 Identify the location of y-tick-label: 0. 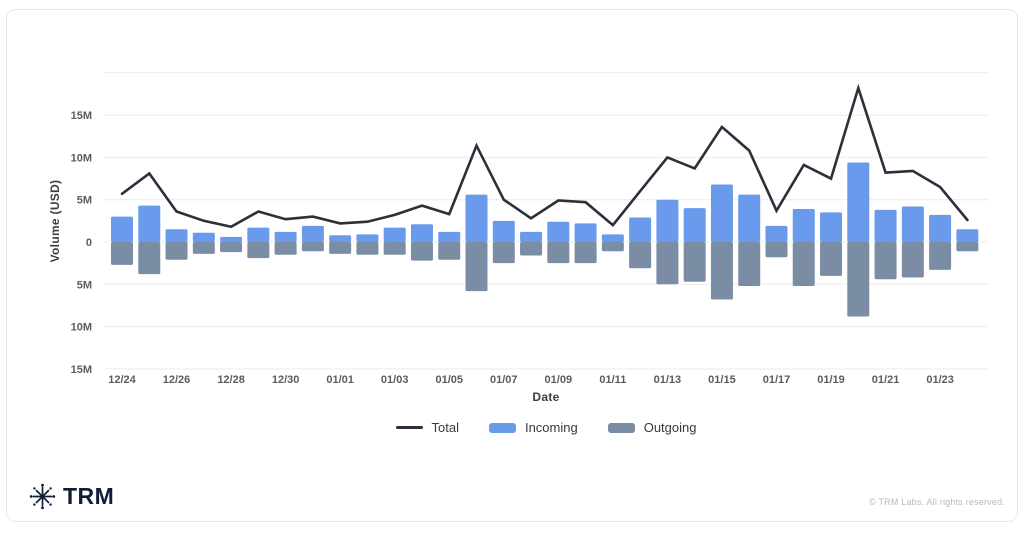
(89, 243).